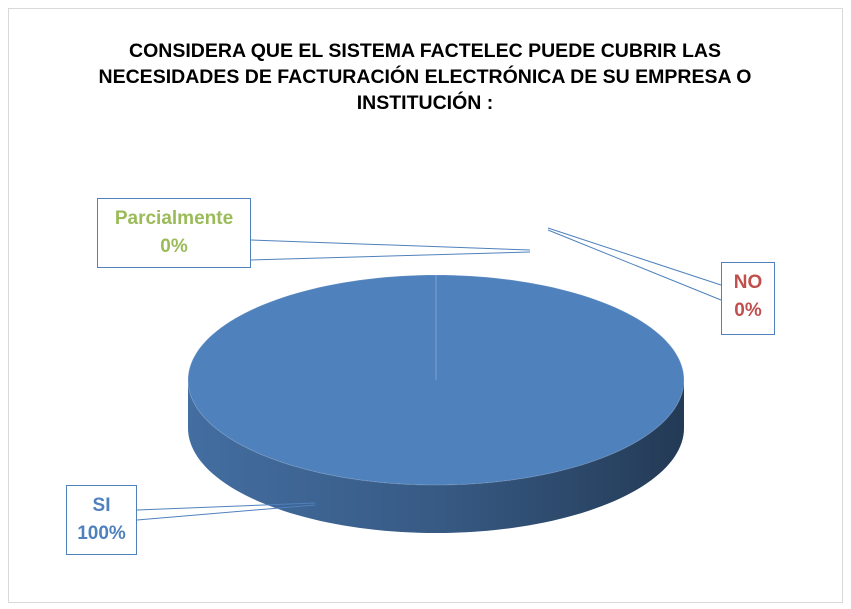 The image size is (851, 609). Describe the element at coordinates (748, 282) in the screenshot. I see `label-category: NO` at that location.